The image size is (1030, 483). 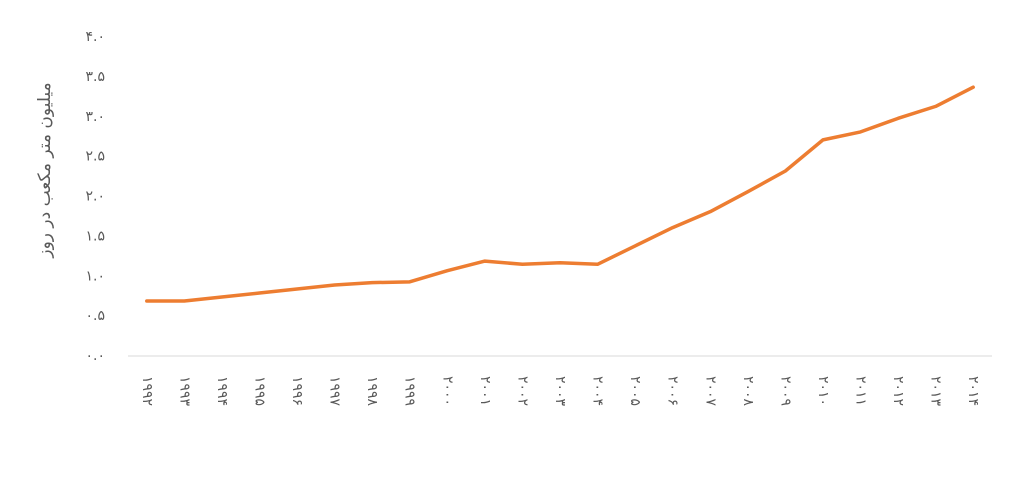 What do you see at coordinates (485, 391) in the screenshot?
I see `x-tick-label: ۲۰۰۱` at bounding box center [485, 391].